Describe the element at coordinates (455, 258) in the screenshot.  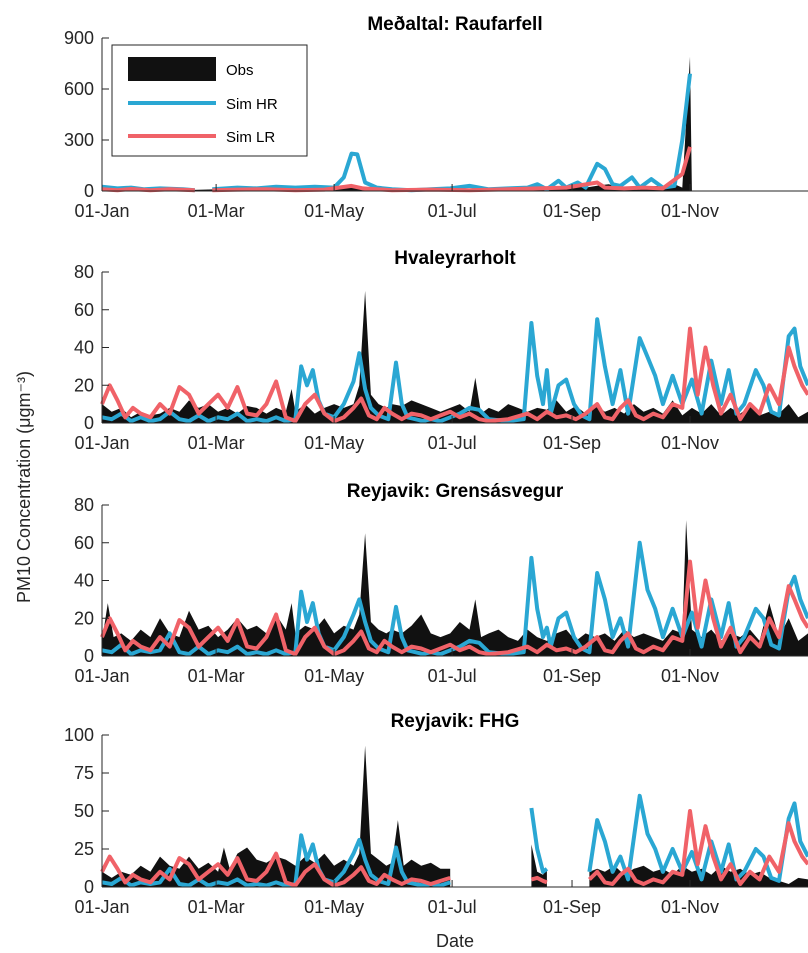
I see `panel-title: Hvaleyrarholt` at that location.